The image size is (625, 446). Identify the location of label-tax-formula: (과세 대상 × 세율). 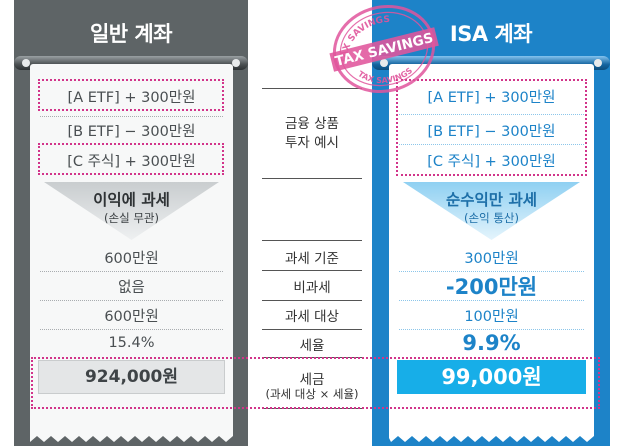
(312, 394).